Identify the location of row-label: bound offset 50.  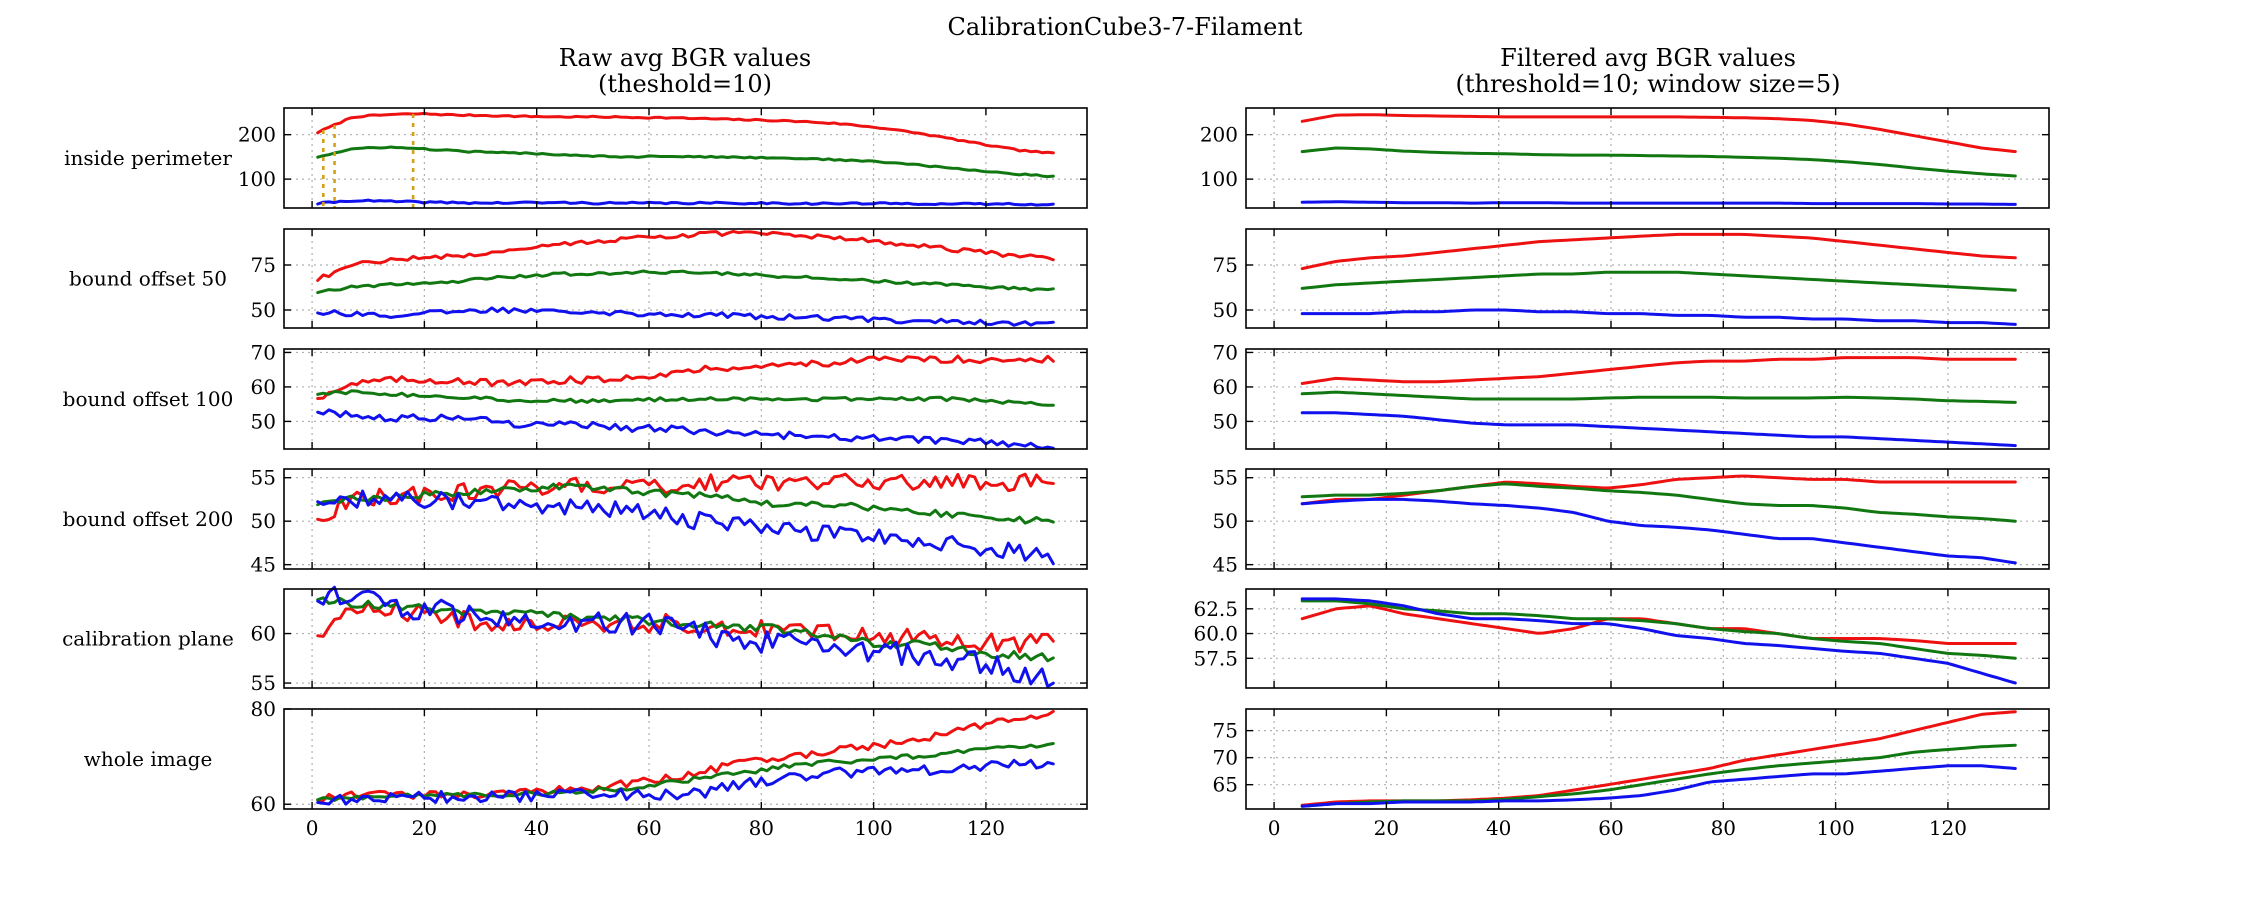
(148, 279).